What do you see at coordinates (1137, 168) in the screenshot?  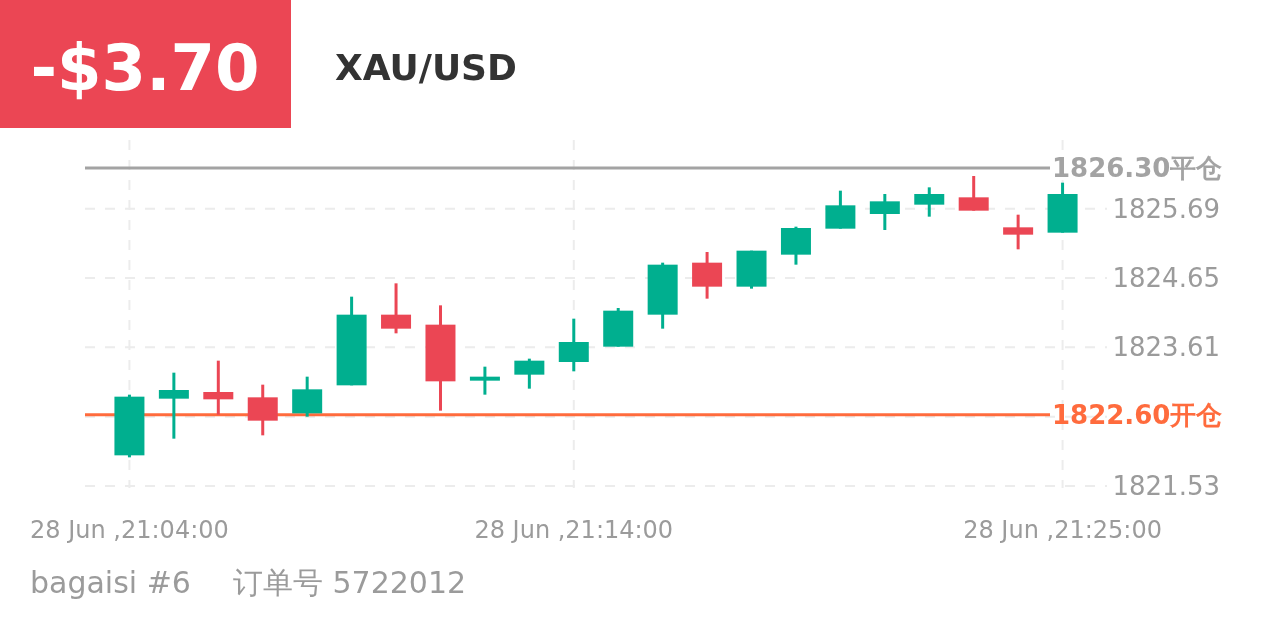 I see `ref-line-label: 1826.30平仓` at bounding box center [1137, 168].